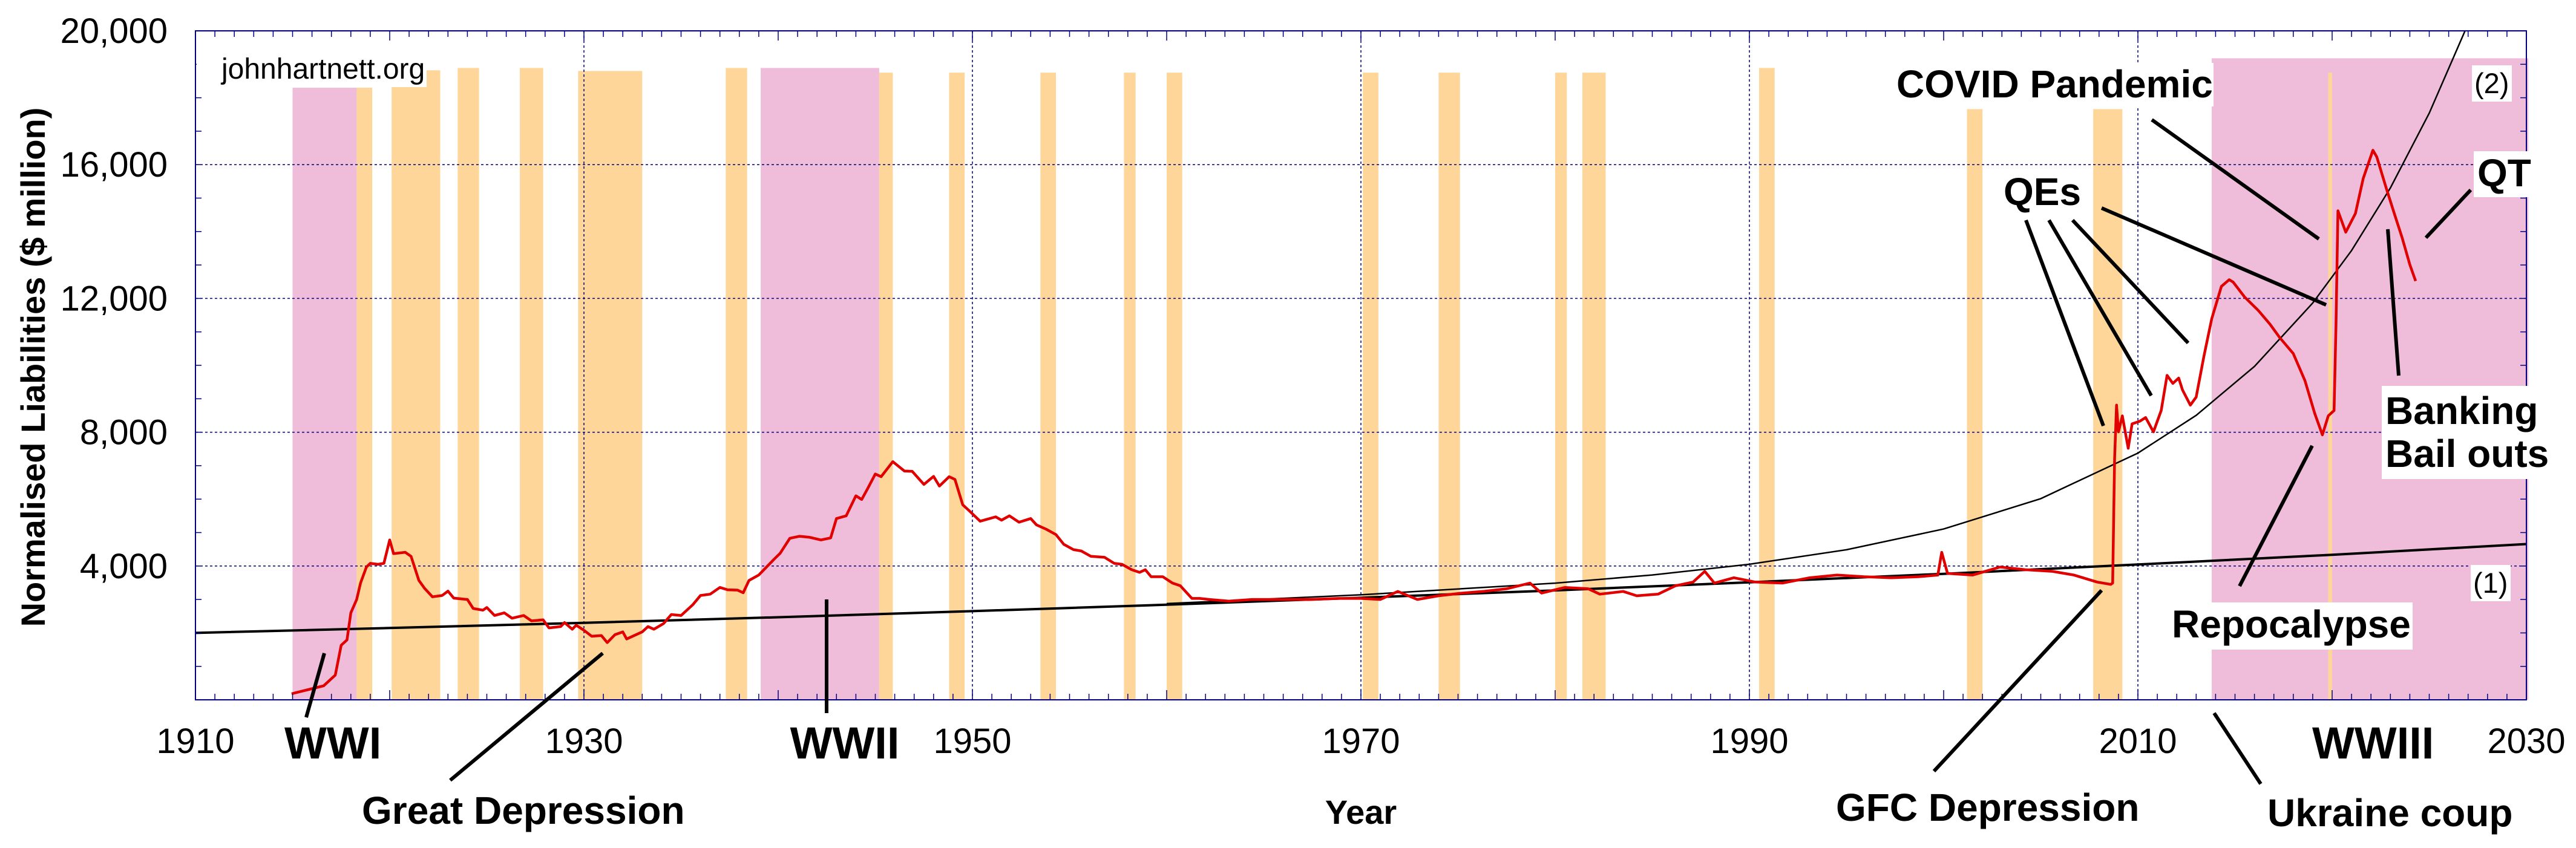 Image resolution: width=2576 pixels, height=848 pixels. Describe the element at coordinates (114, 31) in the screenshot. I see `y-tick-label: 20,000` at that location.